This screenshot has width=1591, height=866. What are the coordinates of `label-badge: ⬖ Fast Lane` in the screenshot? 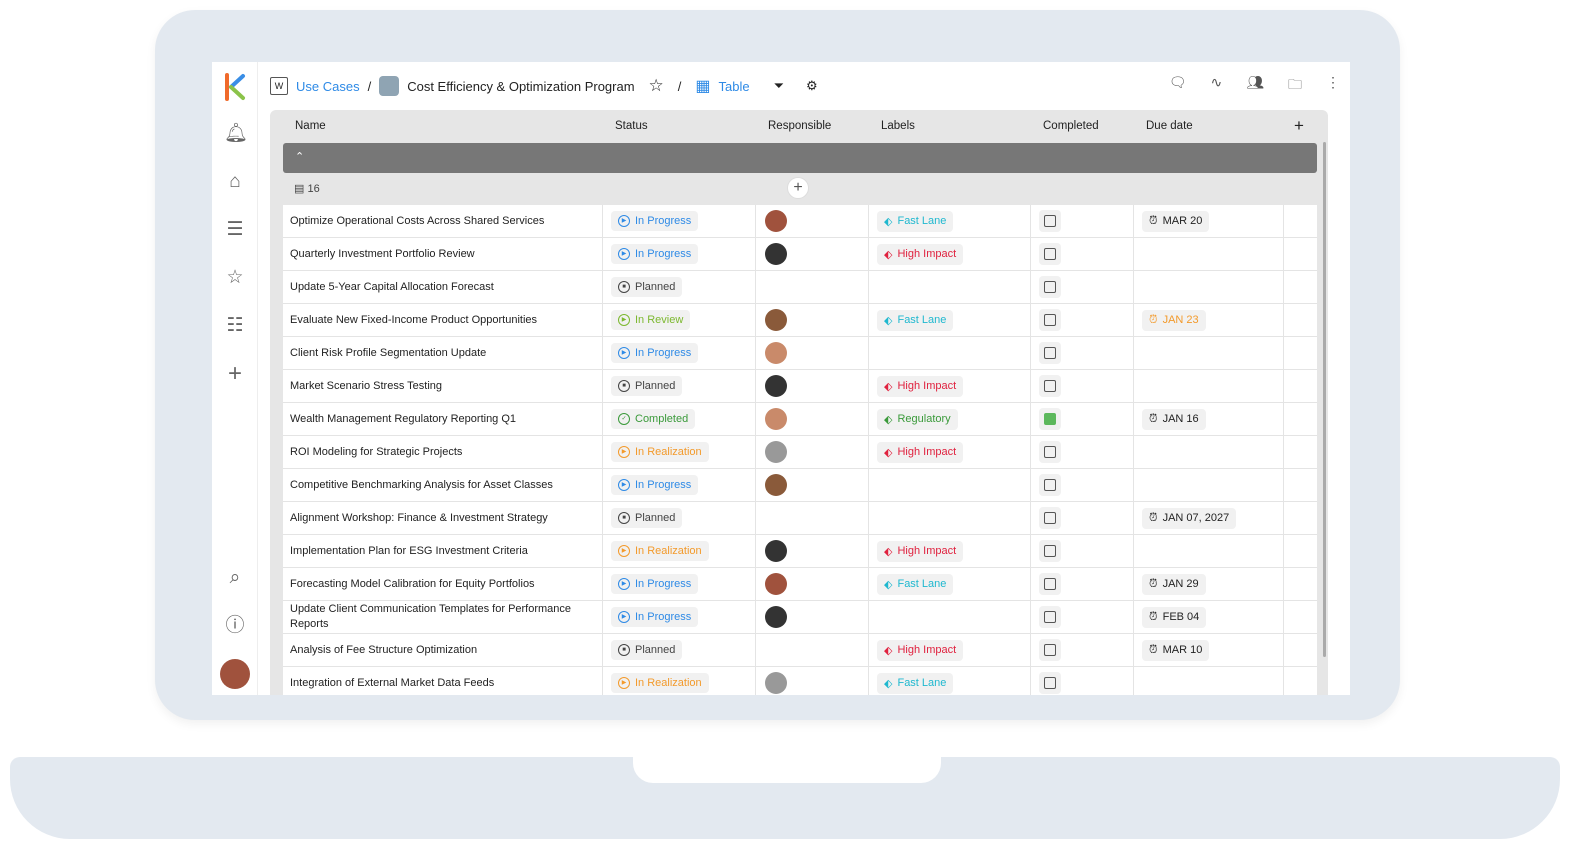 It's located at (915, 320).